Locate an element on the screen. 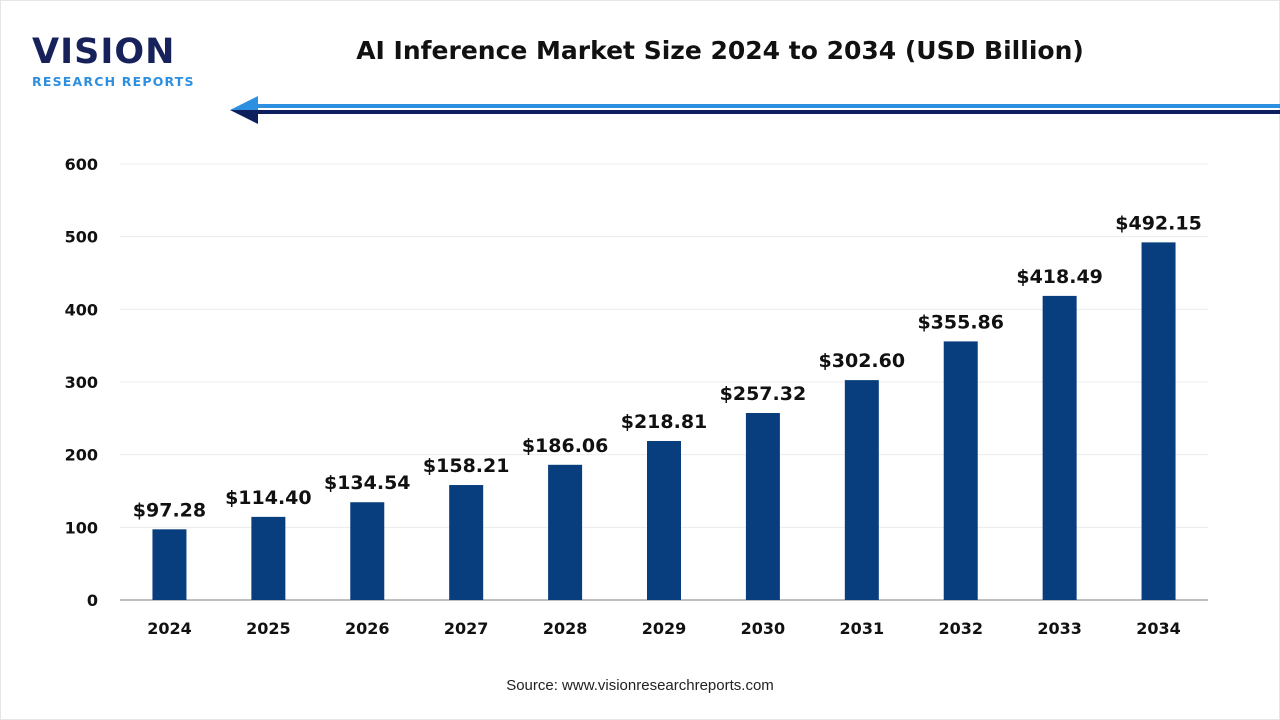 Image resolution: width=1280 pixels, height=720 pixels. logo-main-text: VISION is located at coordinates (104, 52).